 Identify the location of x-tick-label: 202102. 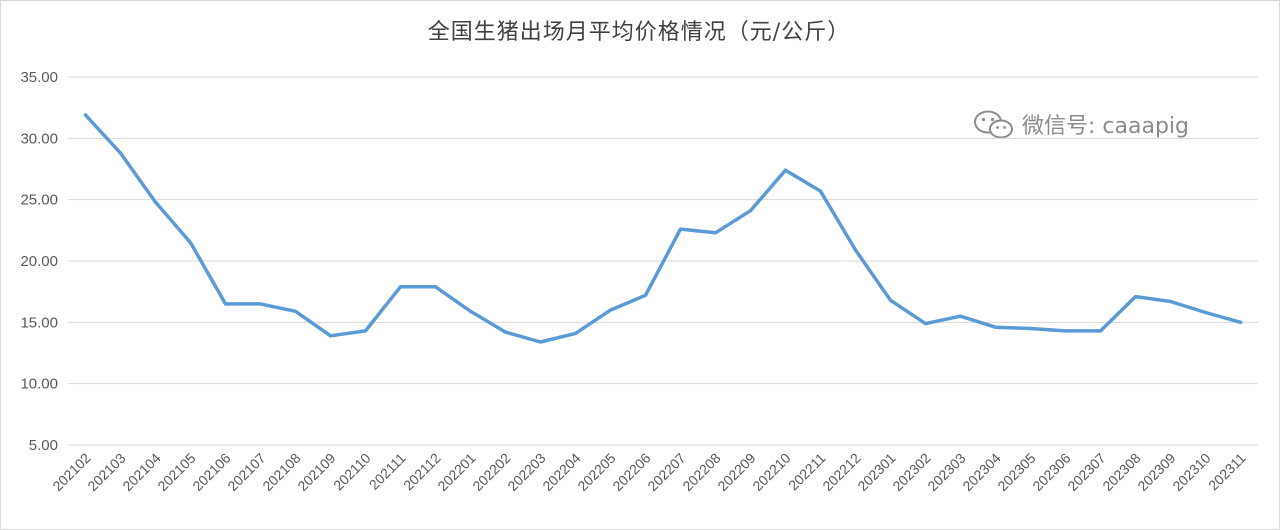
(71, 472).